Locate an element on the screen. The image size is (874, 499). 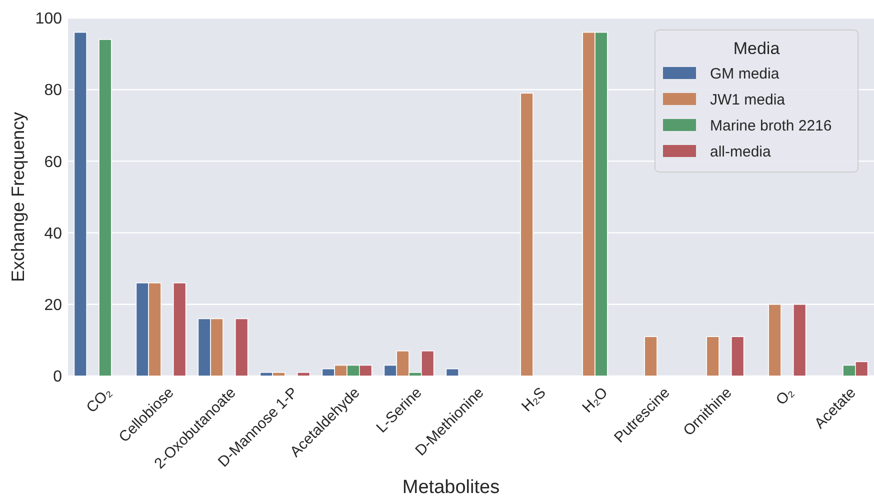
legend-label: JW1 media is located at coordinates (748, 99).